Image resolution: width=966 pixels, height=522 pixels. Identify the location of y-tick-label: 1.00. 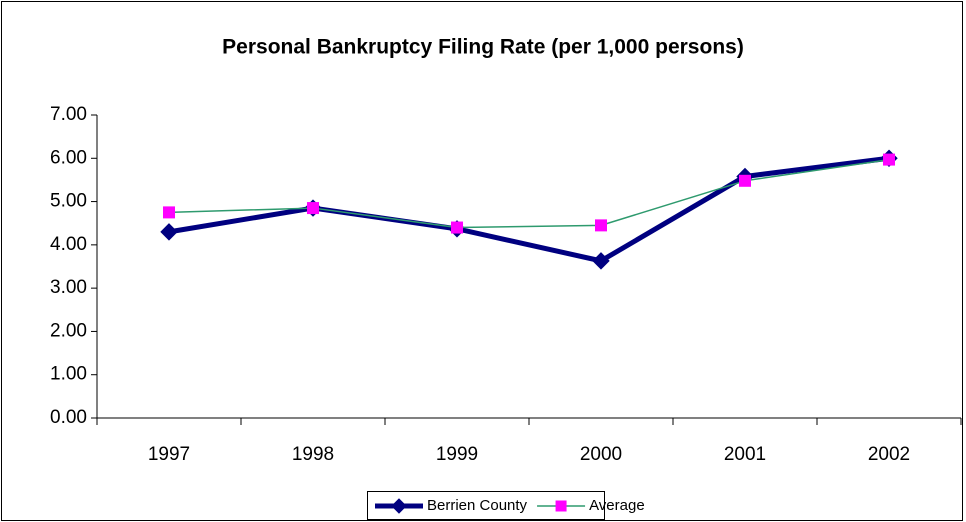
(68, 374).